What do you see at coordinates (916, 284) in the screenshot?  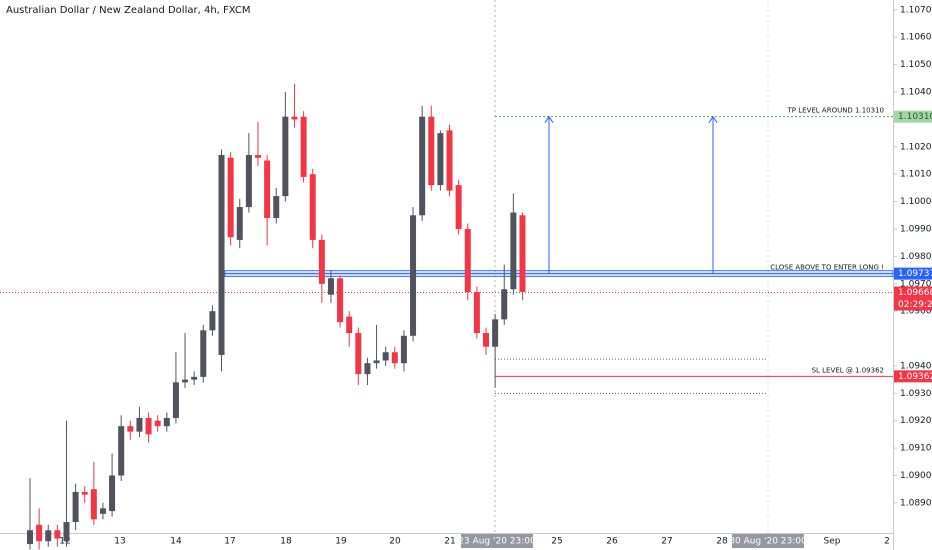 I see `y-tick-label: 1.09700` at bounding box center [916, 284].